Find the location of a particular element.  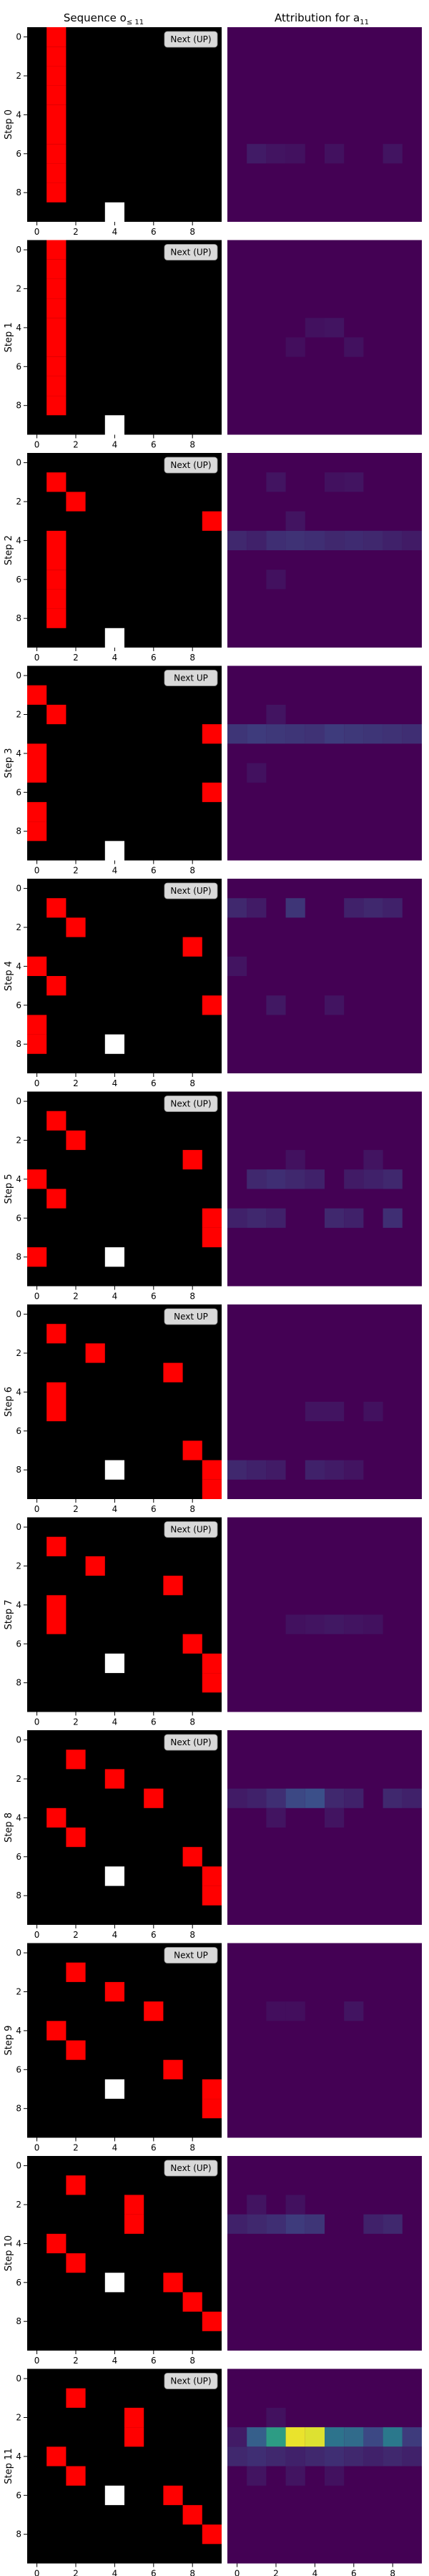

step-label-5: Step 5 is located at coordinates (9, 1189).